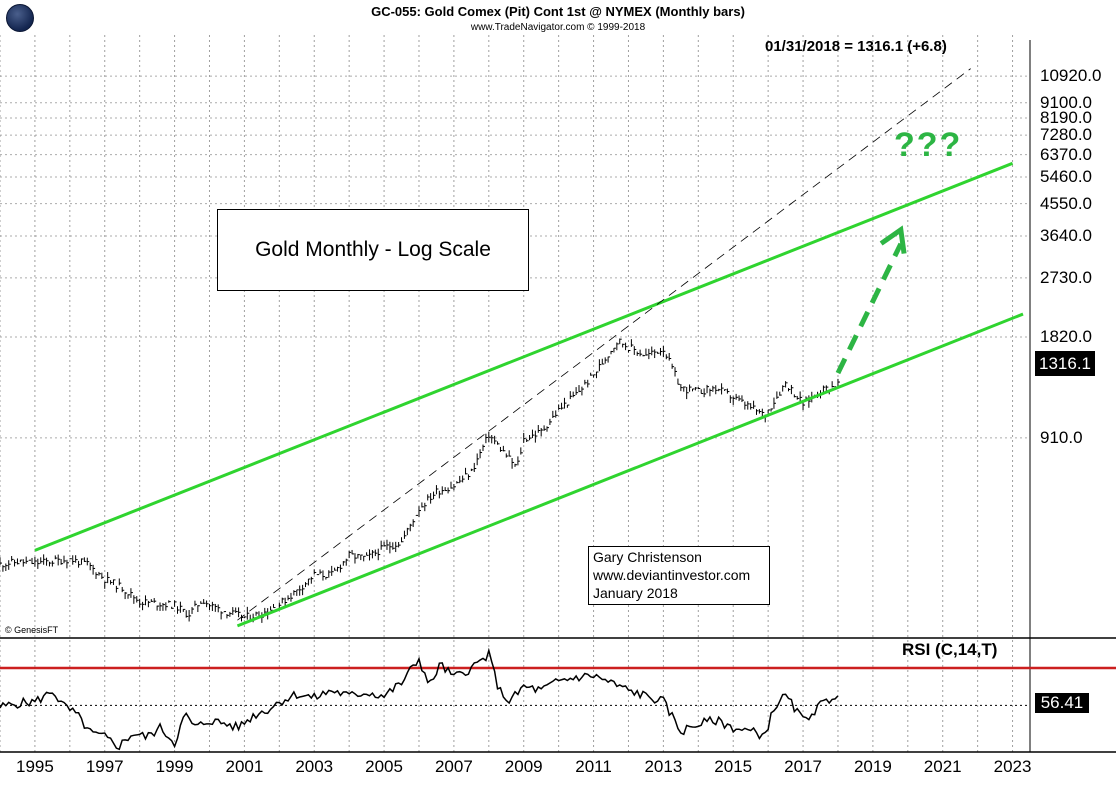 This screenshot has width=1116, height=786. Describe the element at coordinates (419, 699) in the screenshot. I see `rsi-line` at that location.